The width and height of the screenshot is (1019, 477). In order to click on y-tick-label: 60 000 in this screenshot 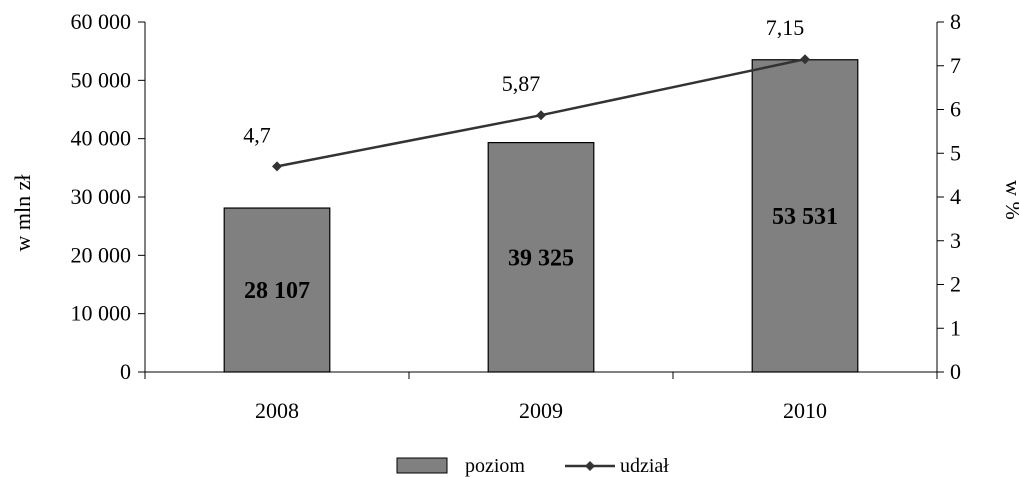, I will do `click(101, 21)`.